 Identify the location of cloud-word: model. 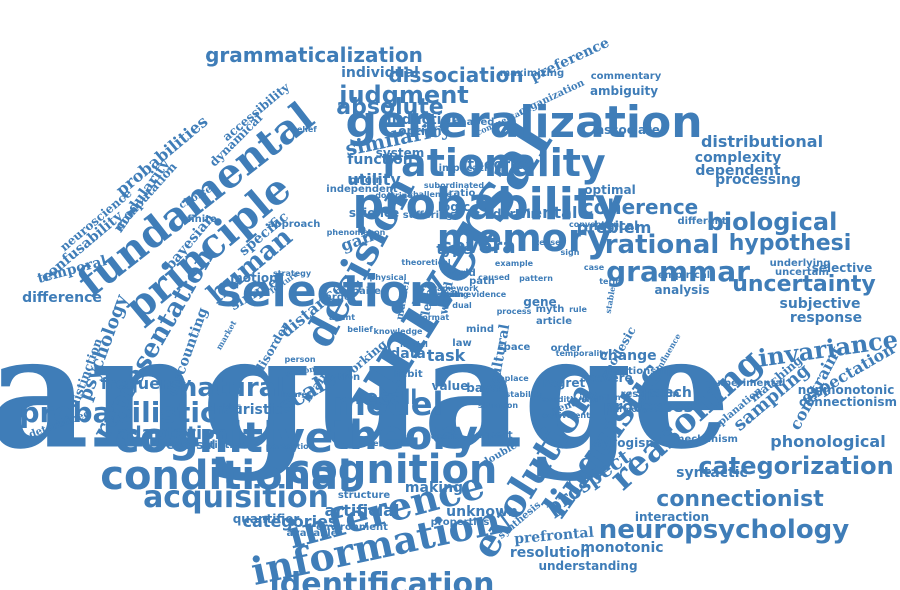
(414, 344).